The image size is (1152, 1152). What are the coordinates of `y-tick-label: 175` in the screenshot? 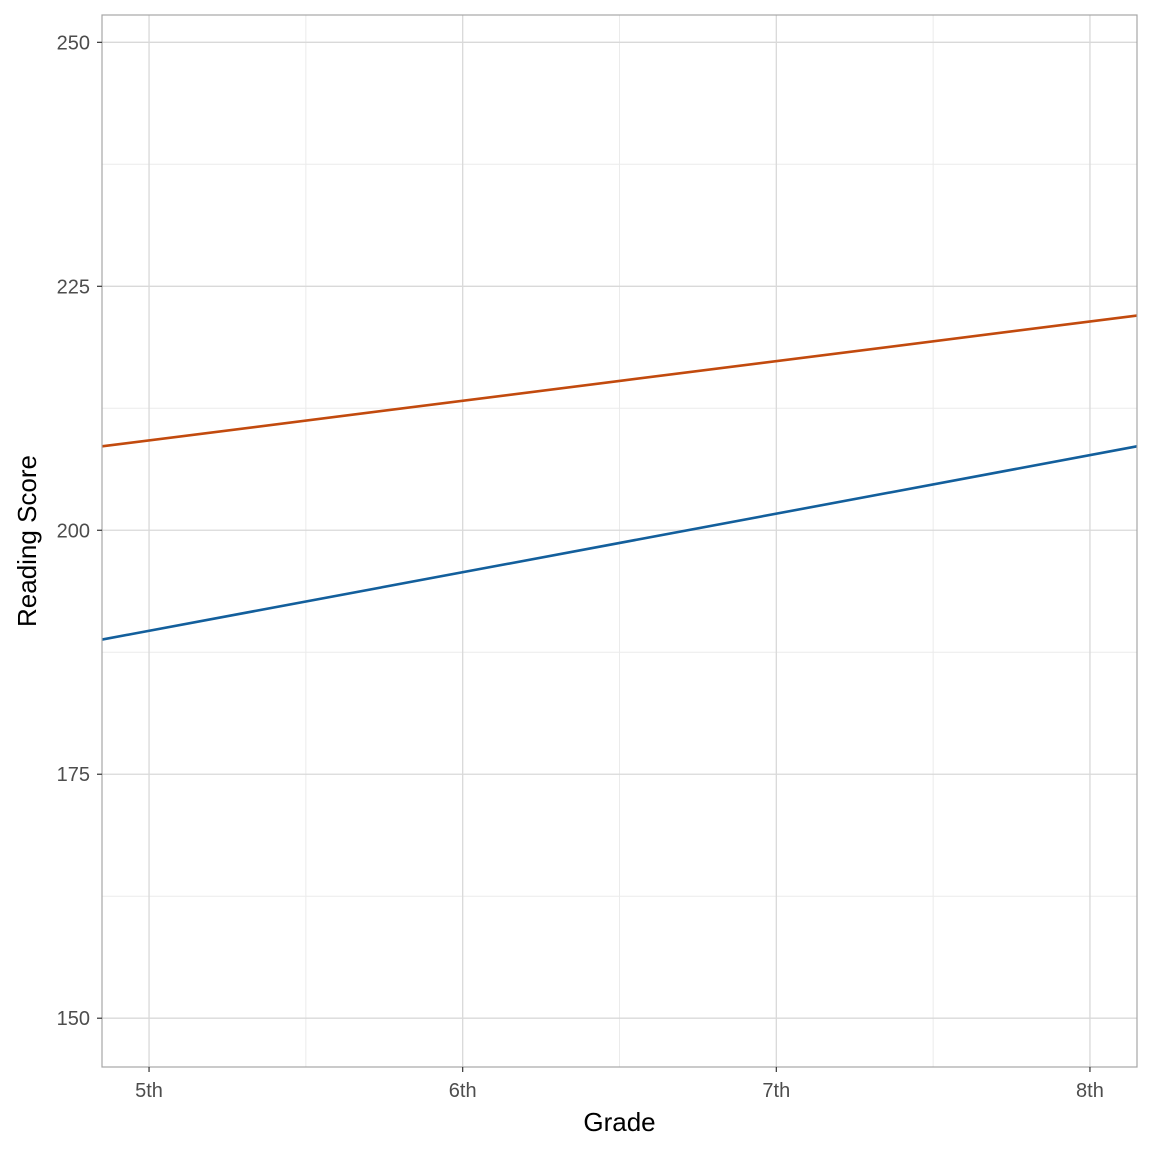 It's located at (73, 775).